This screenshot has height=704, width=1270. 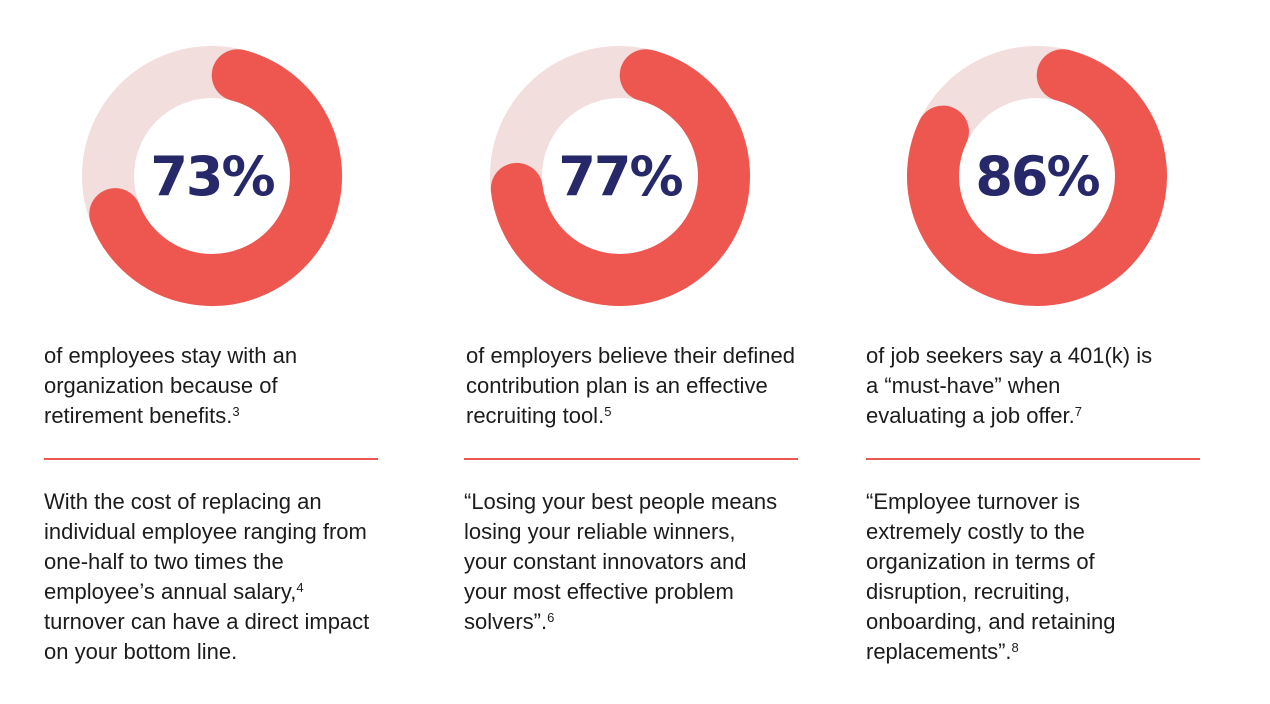 I want to click on donut-chart: 77%, so click(x=620, y=176).